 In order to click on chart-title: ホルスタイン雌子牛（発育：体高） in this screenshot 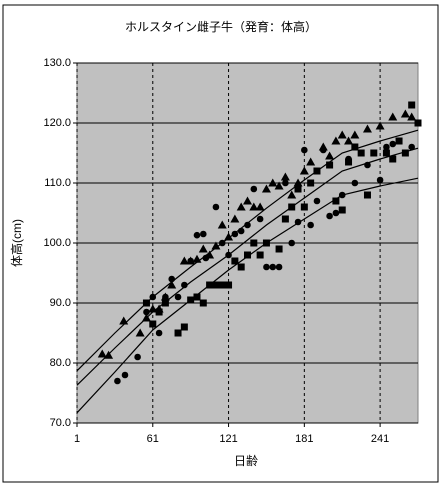, I will do `click(221, 26)`.